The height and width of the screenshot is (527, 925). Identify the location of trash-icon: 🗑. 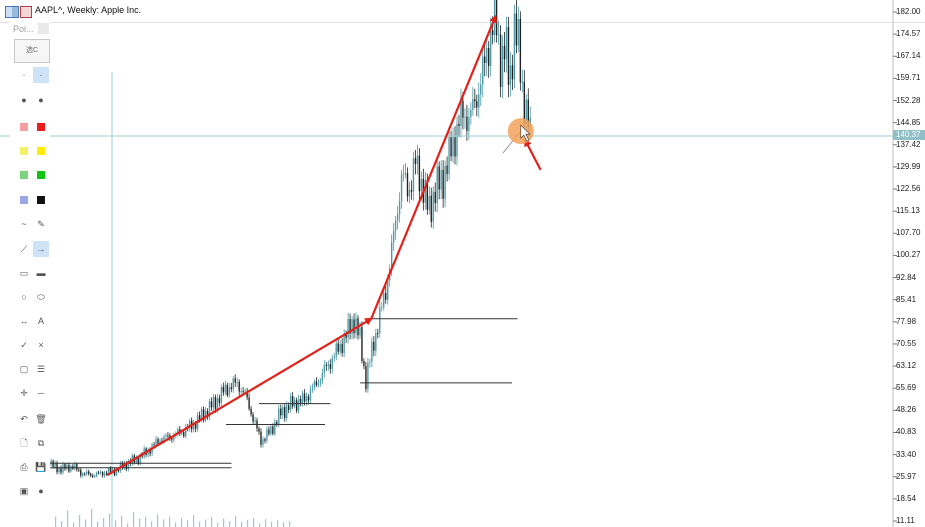
(41, 419).